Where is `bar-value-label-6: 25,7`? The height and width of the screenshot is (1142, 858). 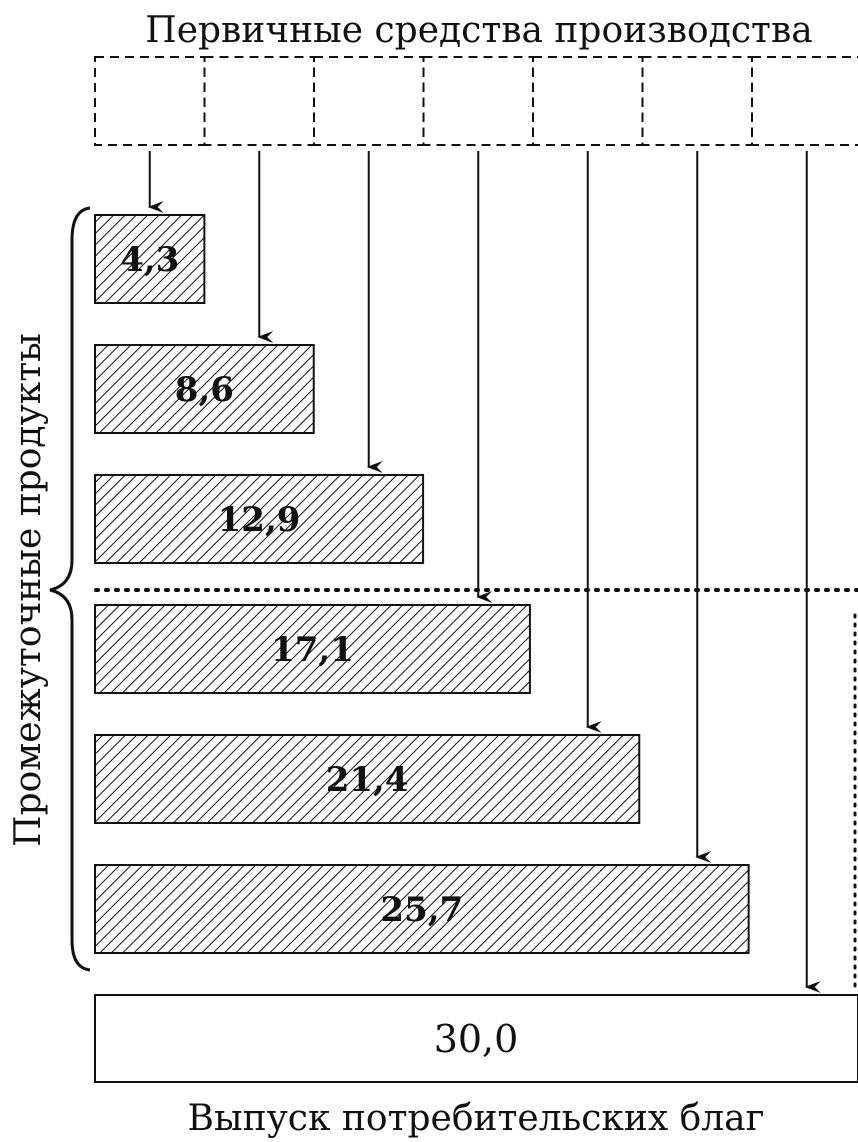 bar-value-label-6: 25,7 is located at coordinates (421, 910).